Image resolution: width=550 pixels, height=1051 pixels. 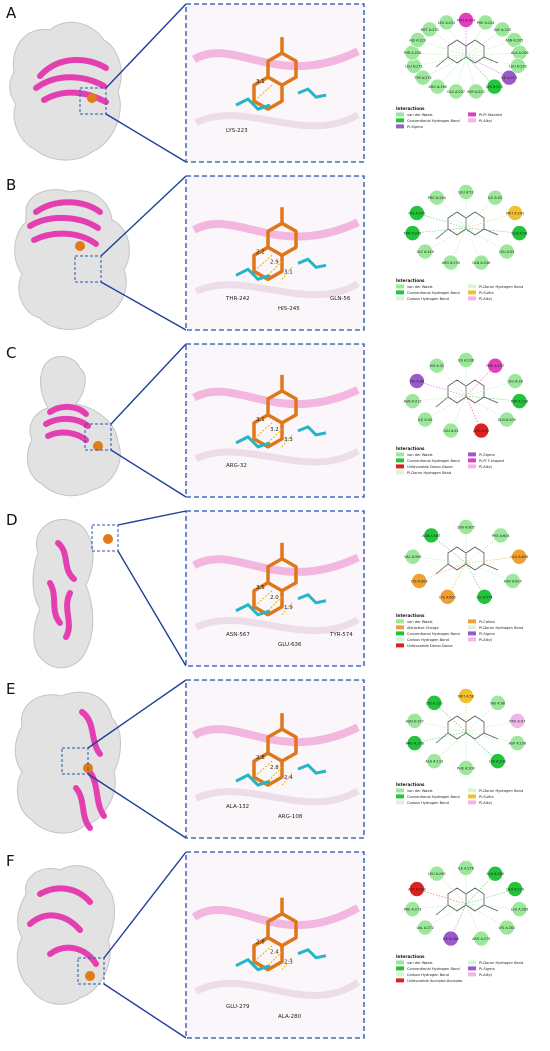 What do you see at coordinates (11, 13) in the screenshot?
I see `panel-label: A` at bounding box center [11, 13].